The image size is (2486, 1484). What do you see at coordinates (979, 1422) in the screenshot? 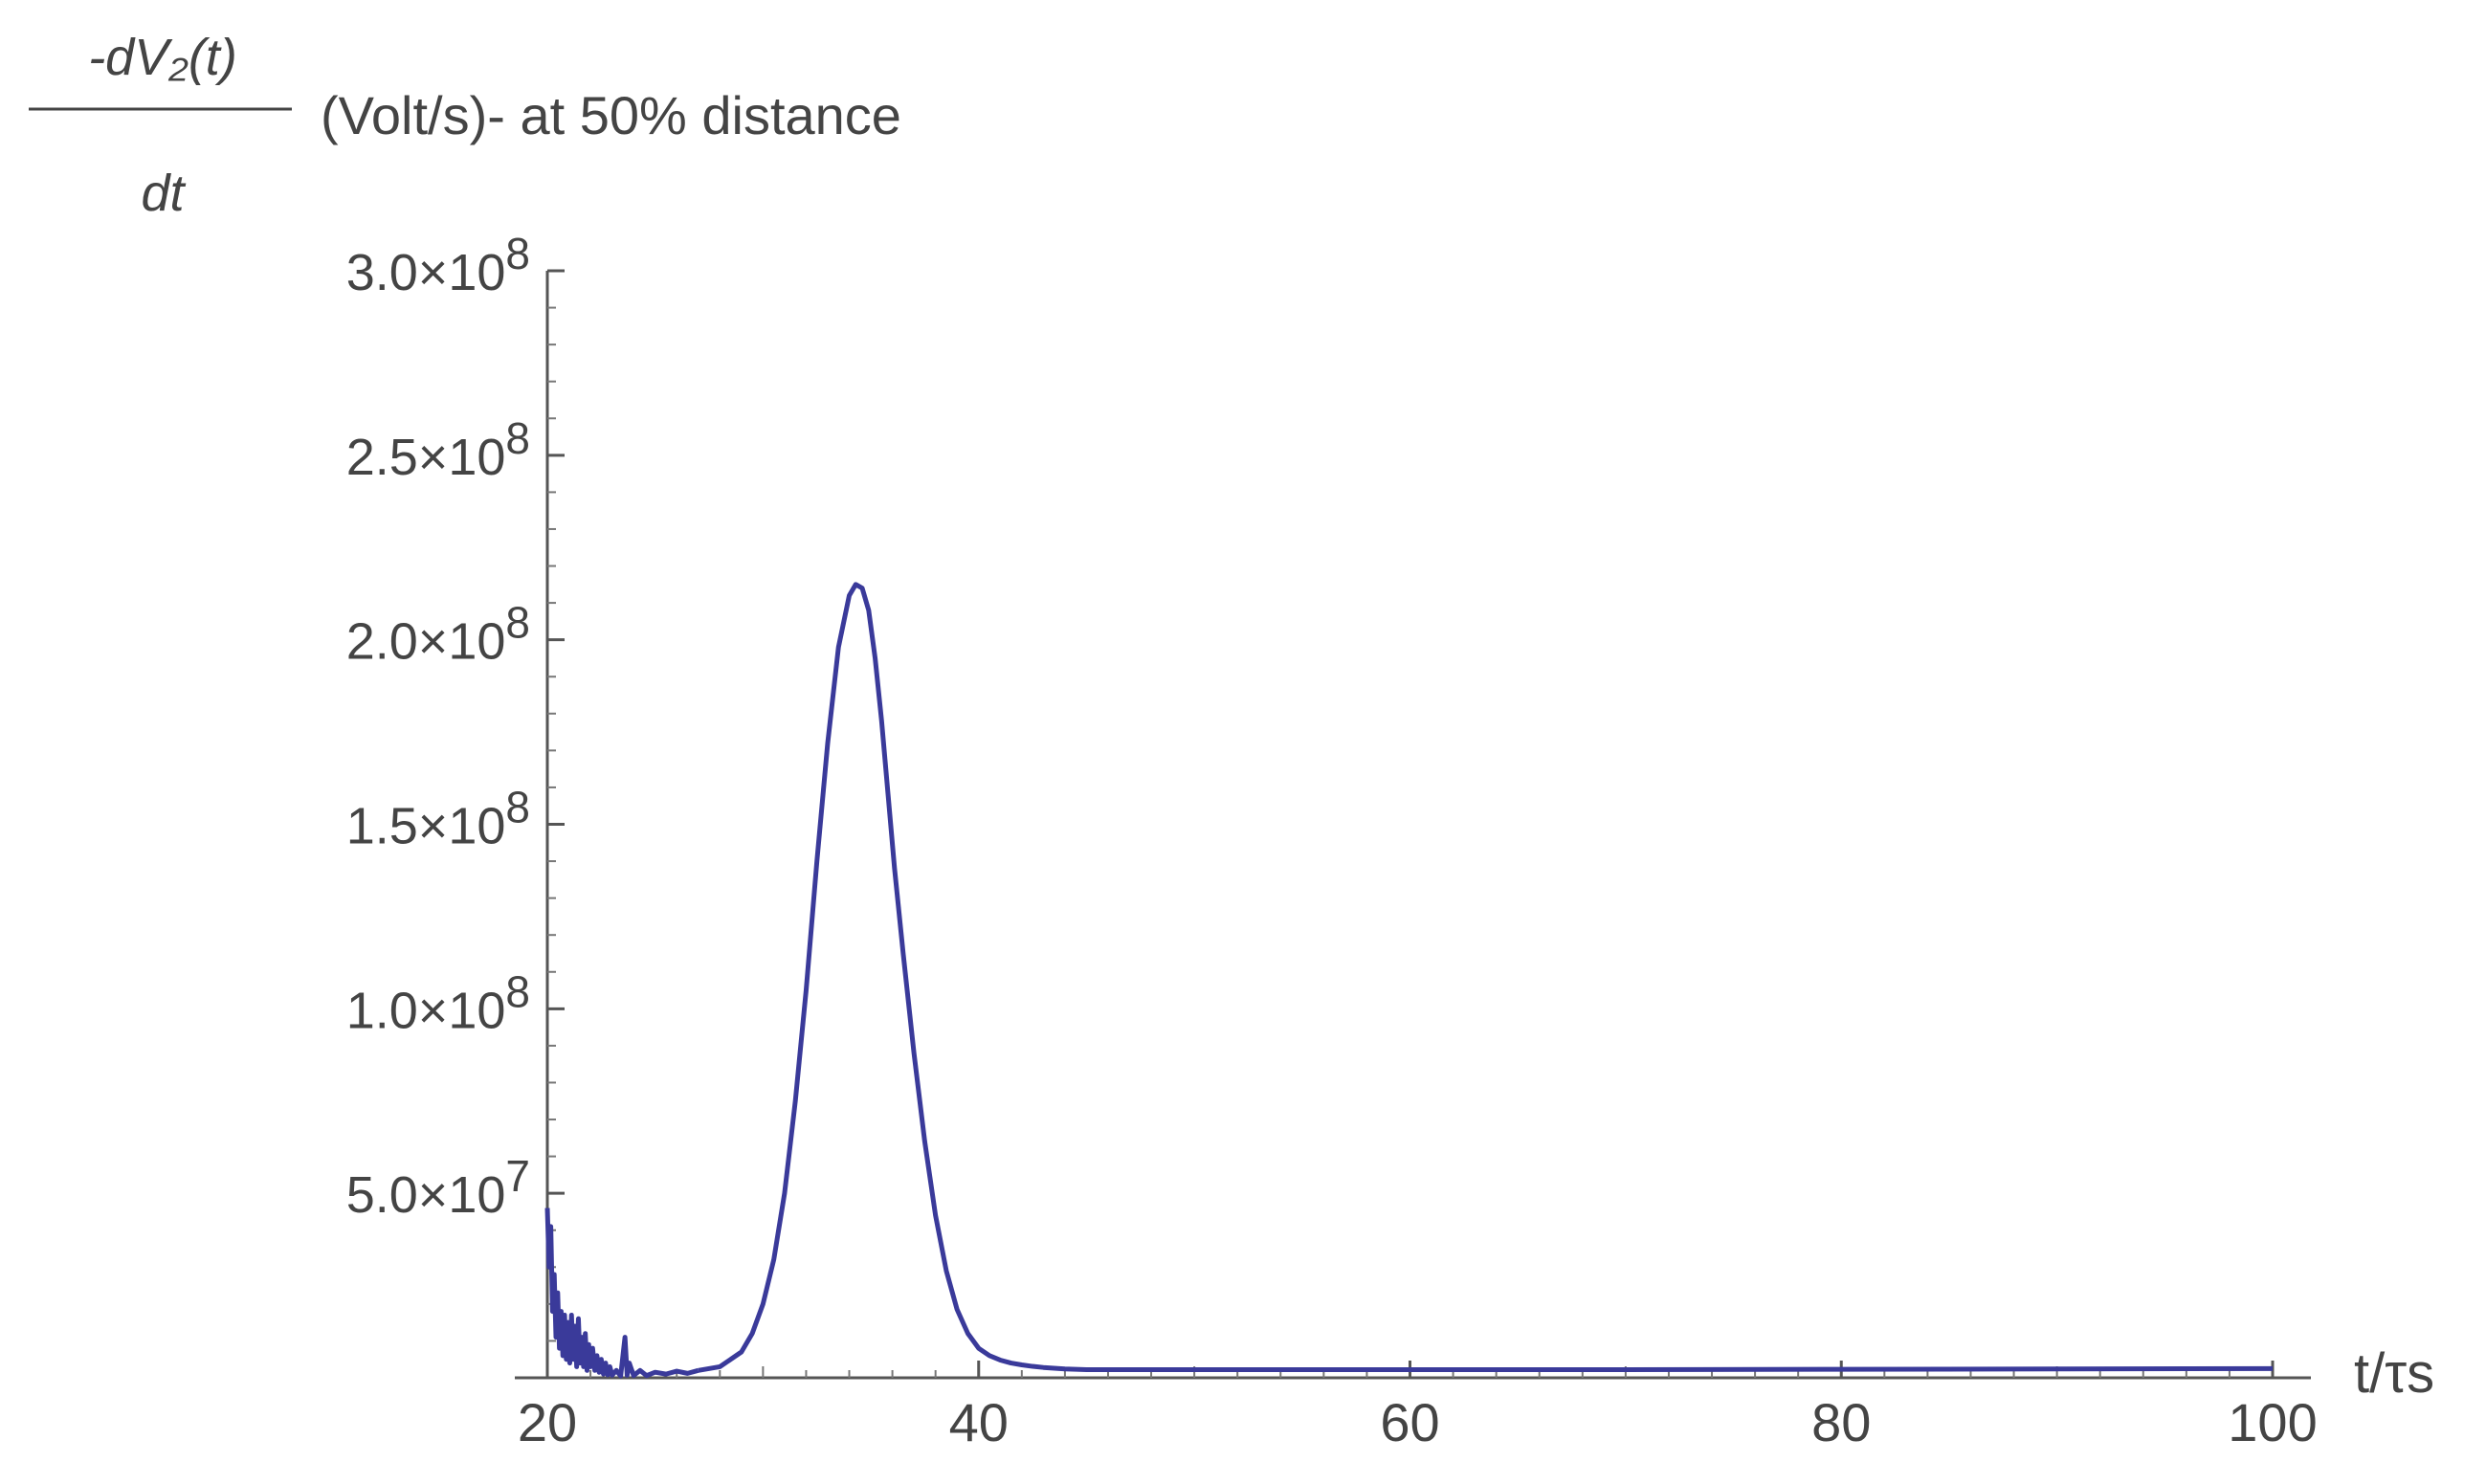
I see `x-tick-label: 40` at bounding box center [979, 1422].